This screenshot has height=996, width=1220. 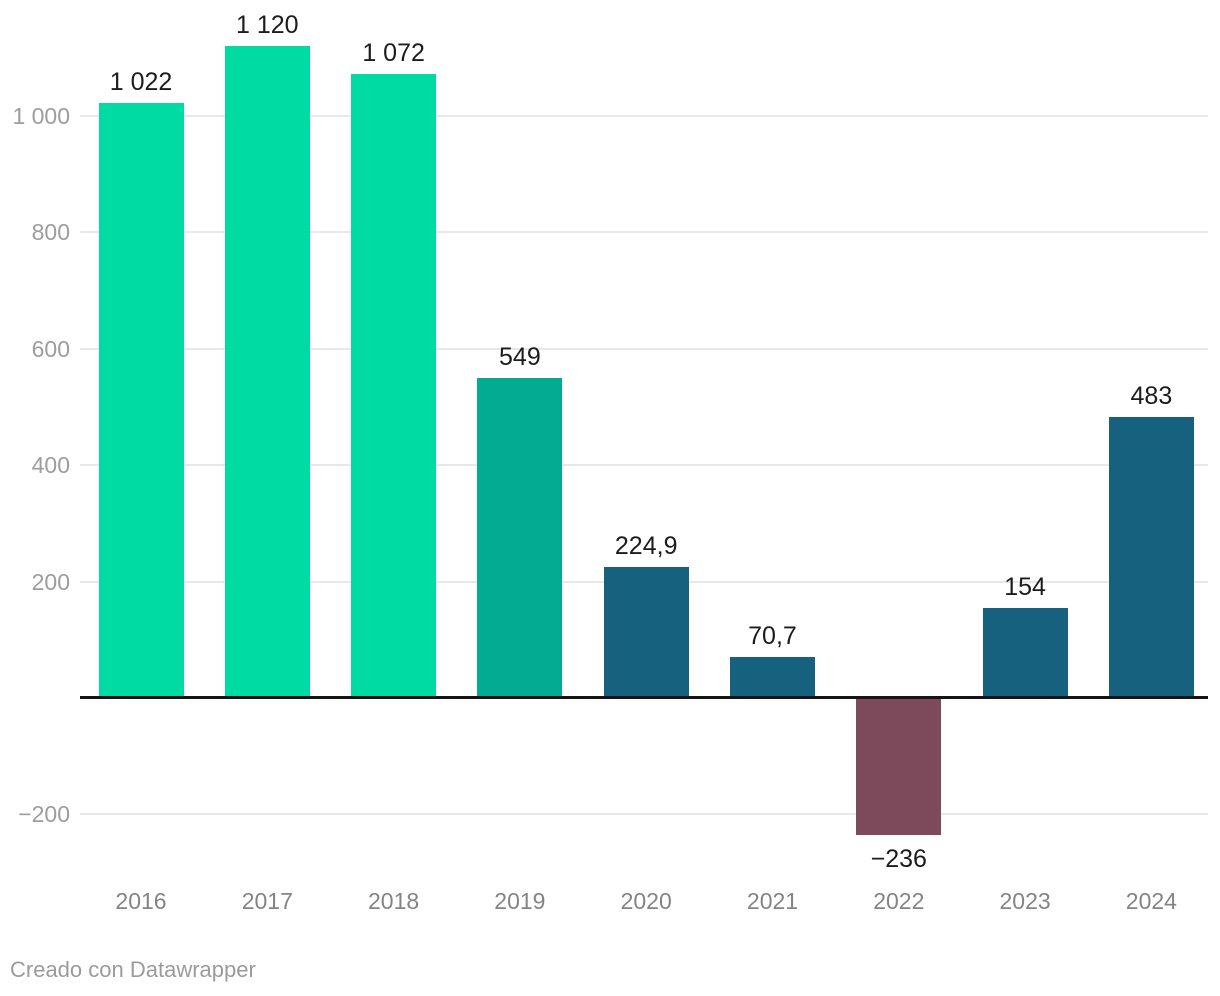 What do you see at coordinates (133, 969) in the screenshot?
I see `datawrapper-credit-link: Creado con Datawrapper` at bounding box center [133, 969].